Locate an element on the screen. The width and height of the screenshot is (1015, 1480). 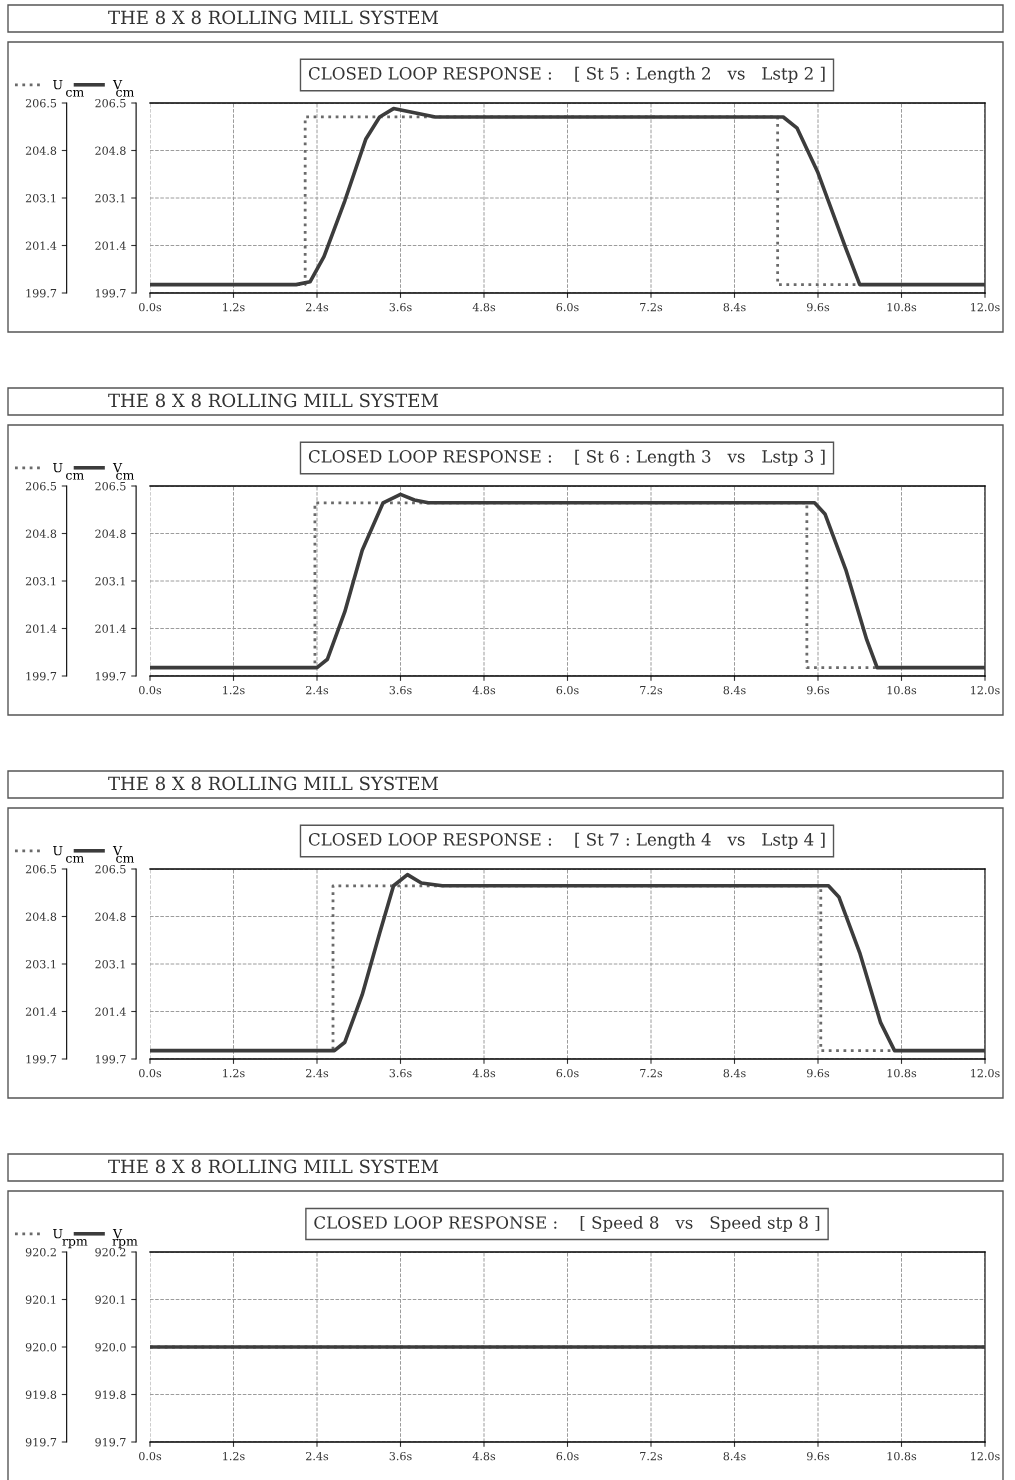
y2-tick-label: 919.8 is located at coordinates (110, 1394).